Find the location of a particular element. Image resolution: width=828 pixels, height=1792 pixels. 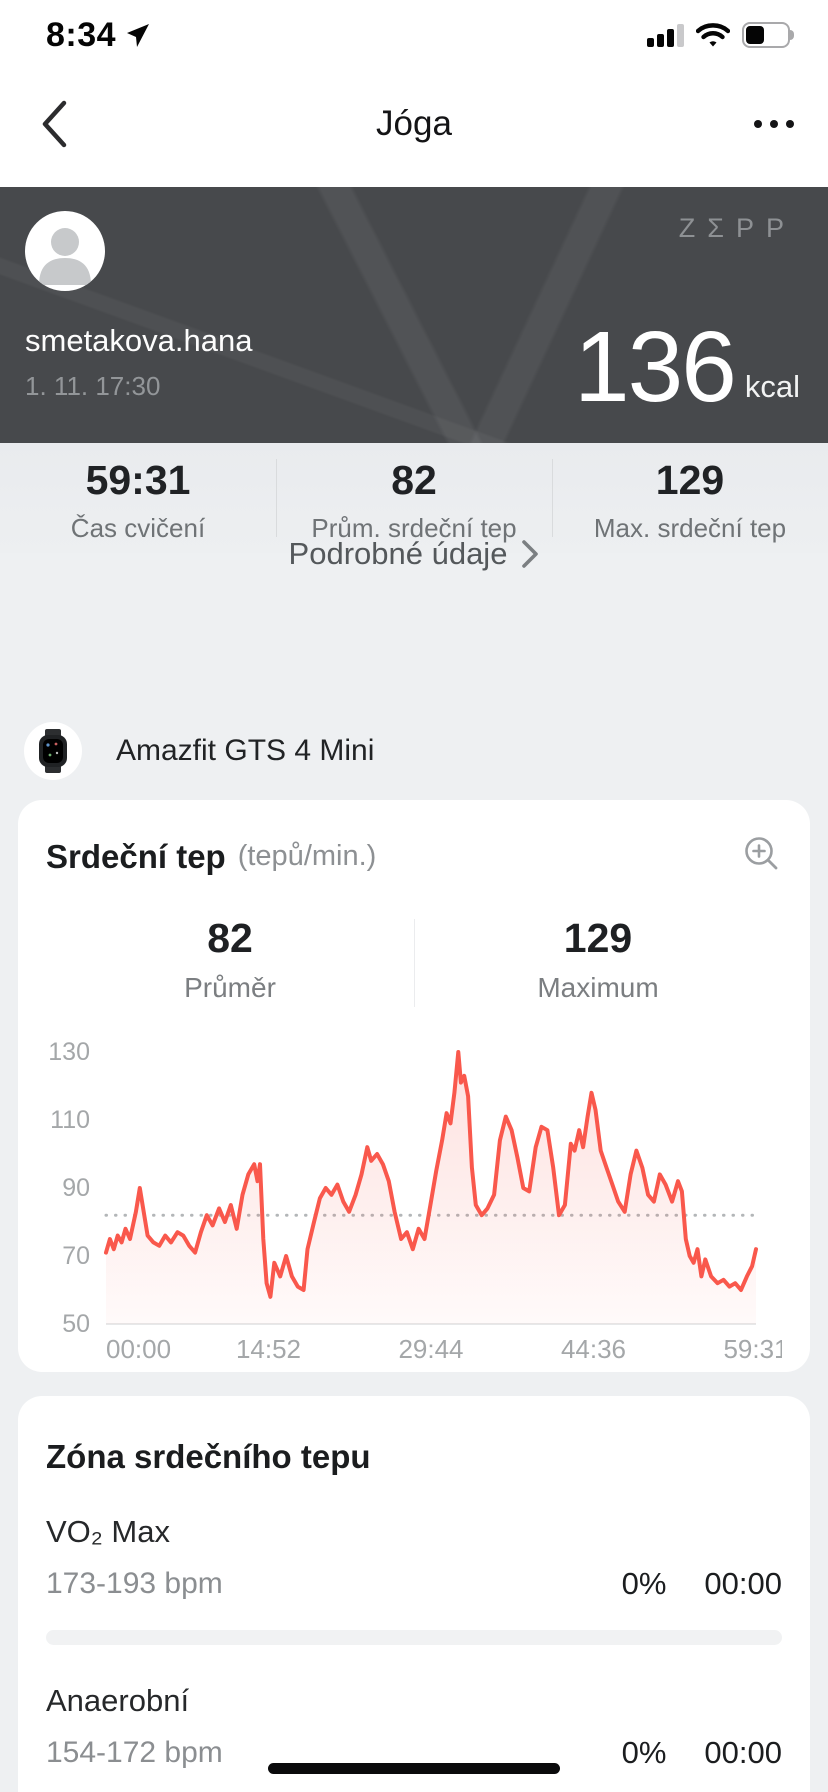

username: smetakova.hana is located at coordinates (139, 340).